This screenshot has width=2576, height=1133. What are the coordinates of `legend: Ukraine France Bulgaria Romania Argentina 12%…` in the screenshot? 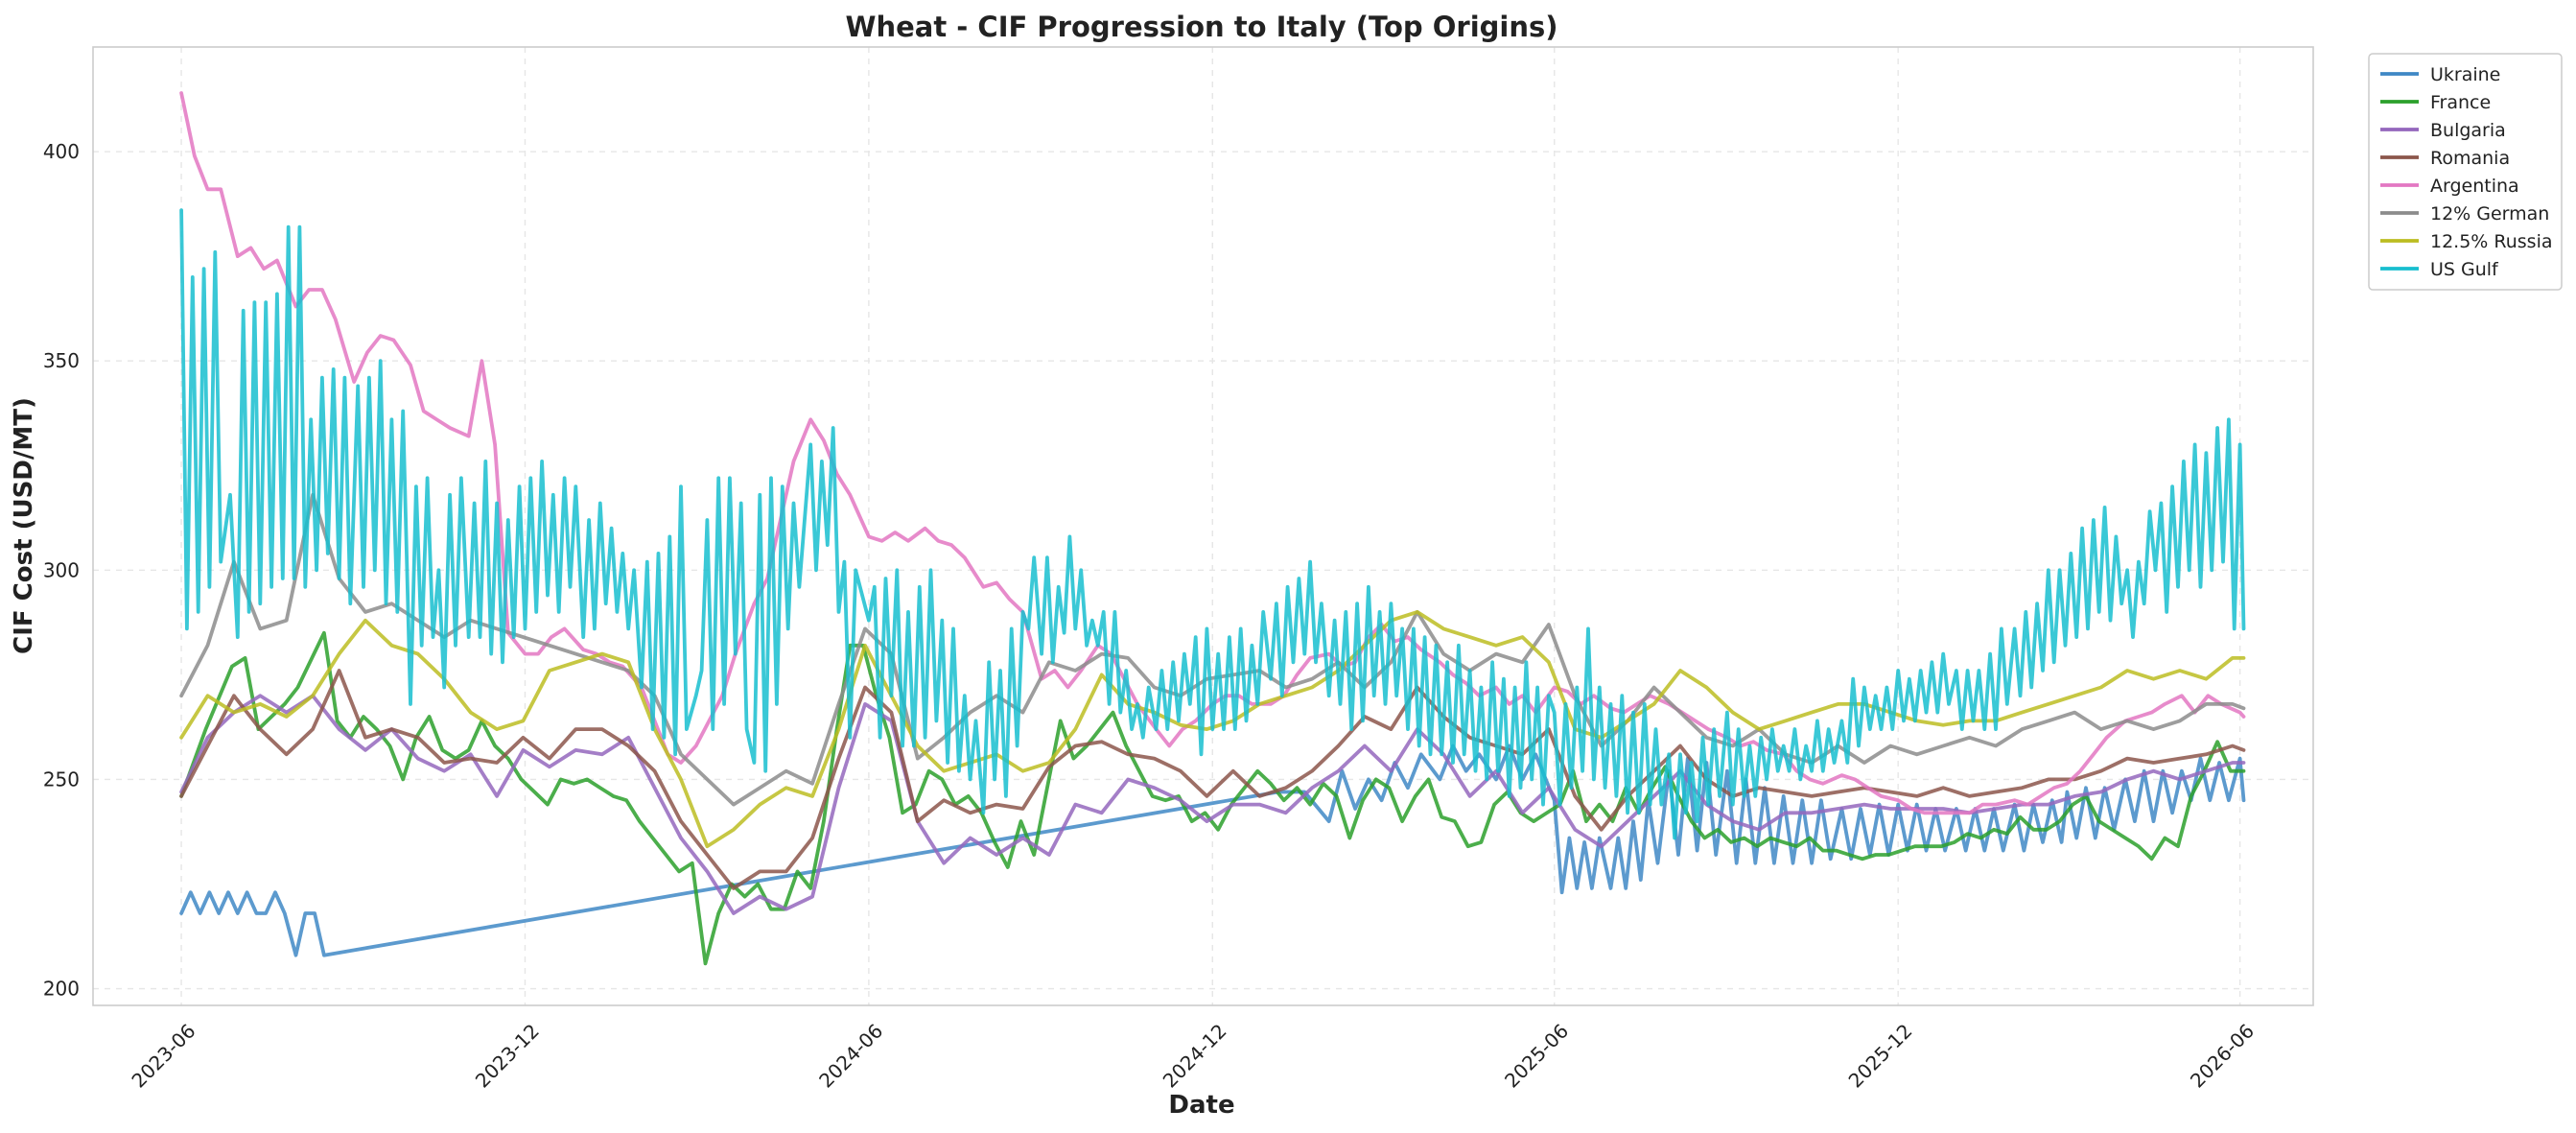 It's located at (2465, 172).